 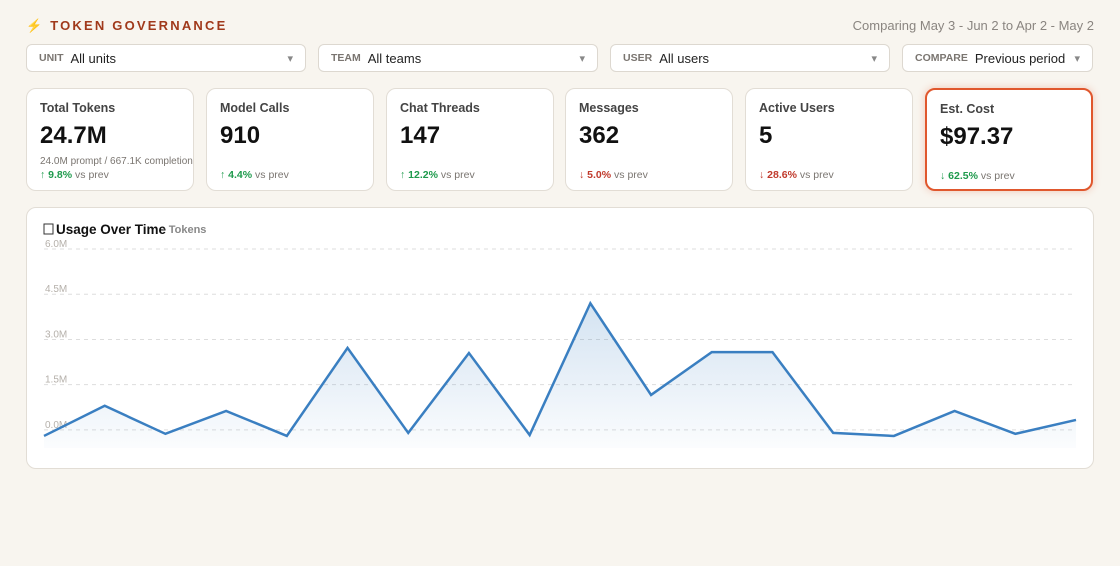 I want to click on chart-subtitle: · Tokens, so click(x=184, y=230).